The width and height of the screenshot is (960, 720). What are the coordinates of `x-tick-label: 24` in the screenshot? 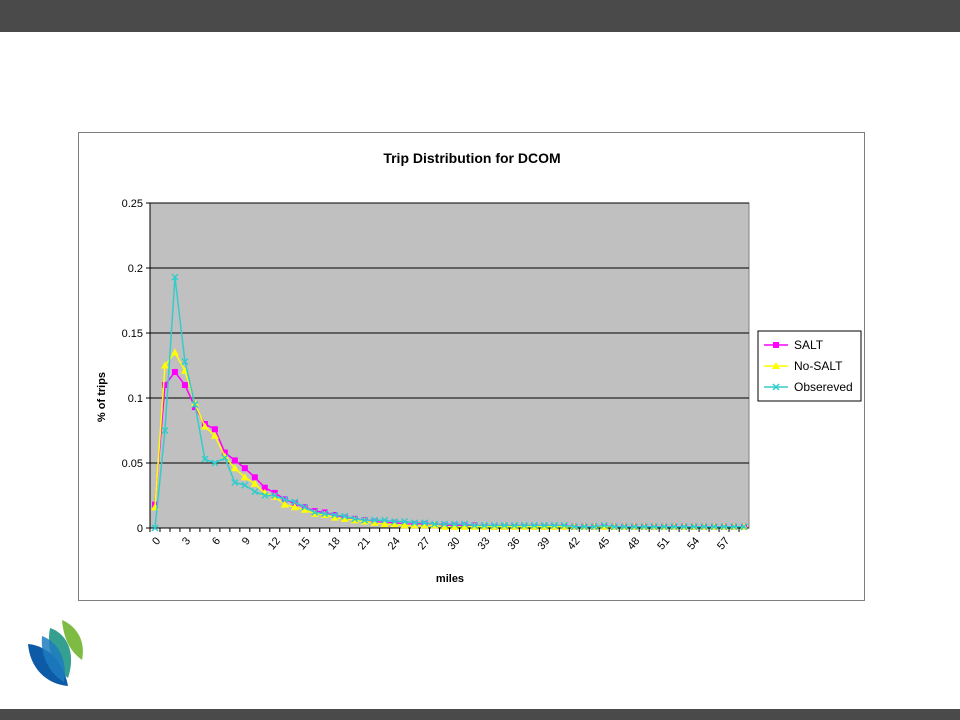 It's located at (394, 543).